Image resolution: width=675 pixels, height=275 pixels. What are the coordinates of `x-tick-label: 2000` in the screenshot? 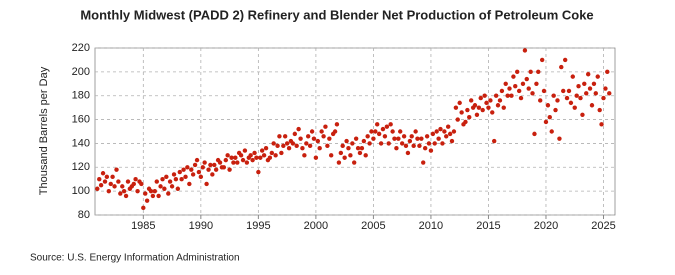 It's located at (316, 226).